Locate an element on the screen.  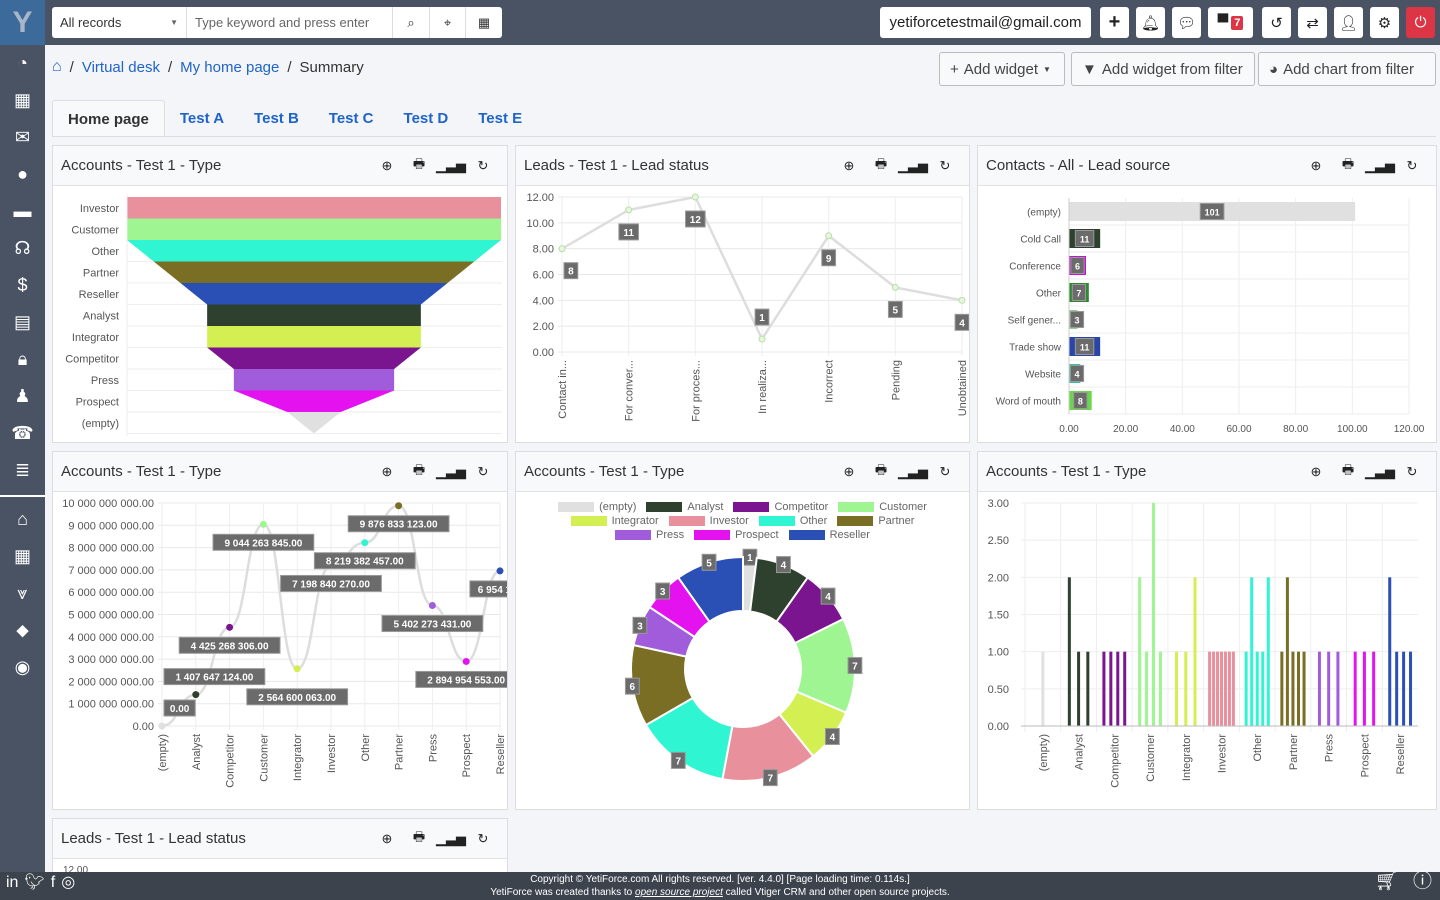
exchange-icon: ⇄ is located at coordinates (1312, 22).